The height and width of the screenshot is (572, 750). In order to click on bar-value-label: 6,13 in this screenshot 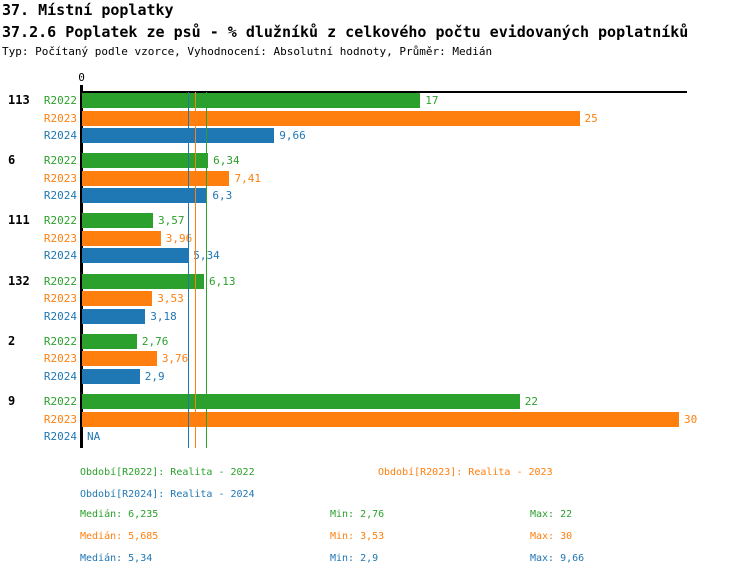, I will do `click(222, 281)`.